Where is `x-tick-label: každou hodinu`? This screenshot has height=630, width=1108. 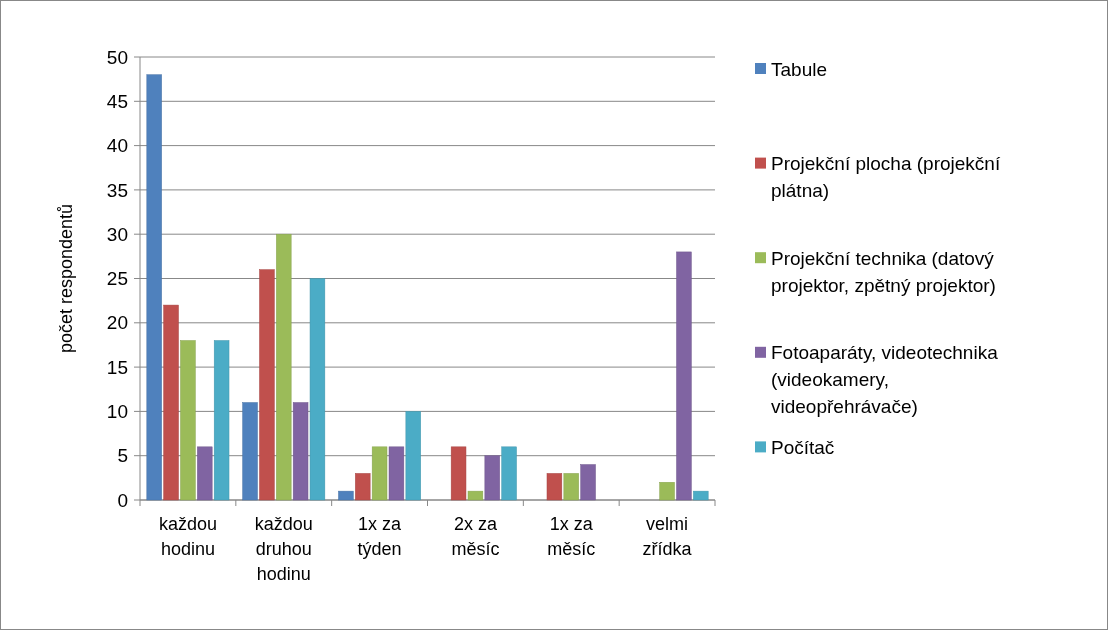 x-tick-label: každou hodinu is located at coordinates (187, 536).